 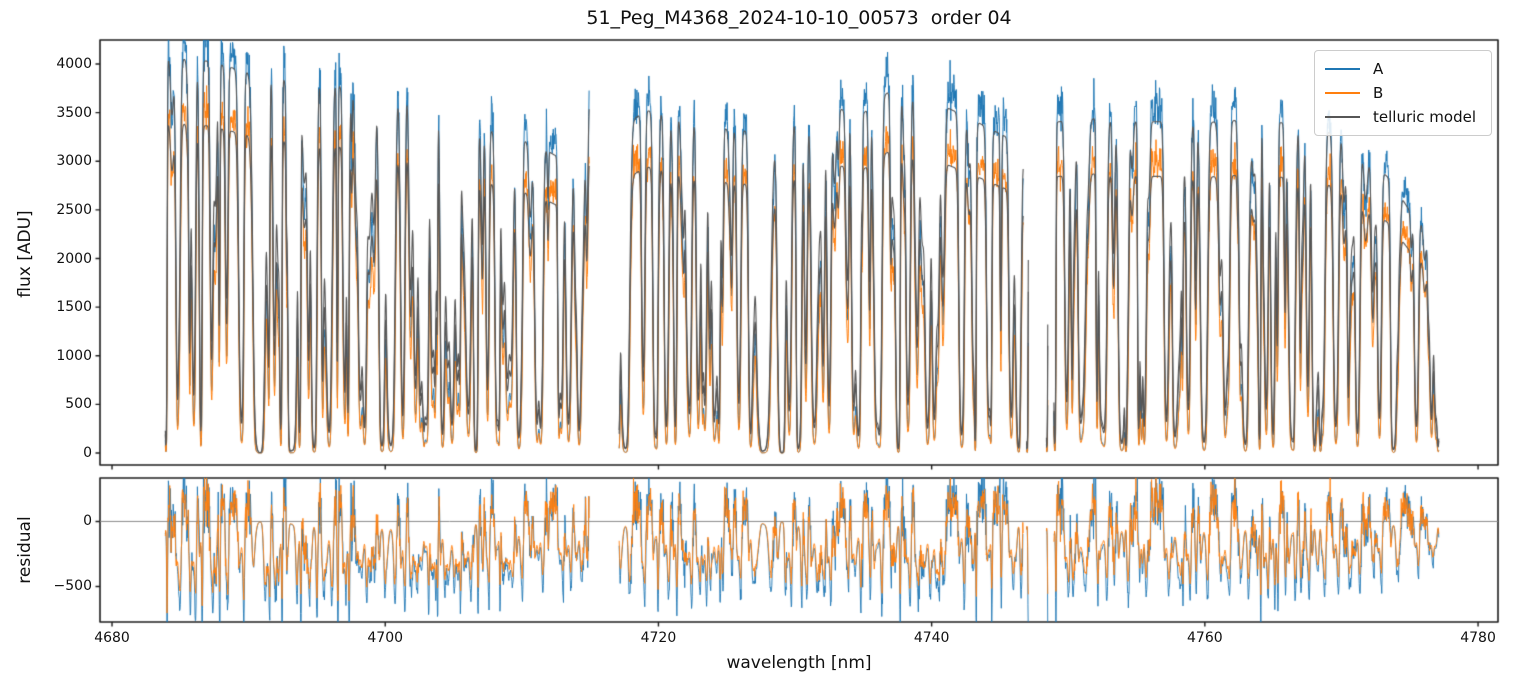 What do you see at coordinates (74, 209) in the screenshot?
I see `flux-y-tick-label-2500: 2500` at bounding box center [74, 209].